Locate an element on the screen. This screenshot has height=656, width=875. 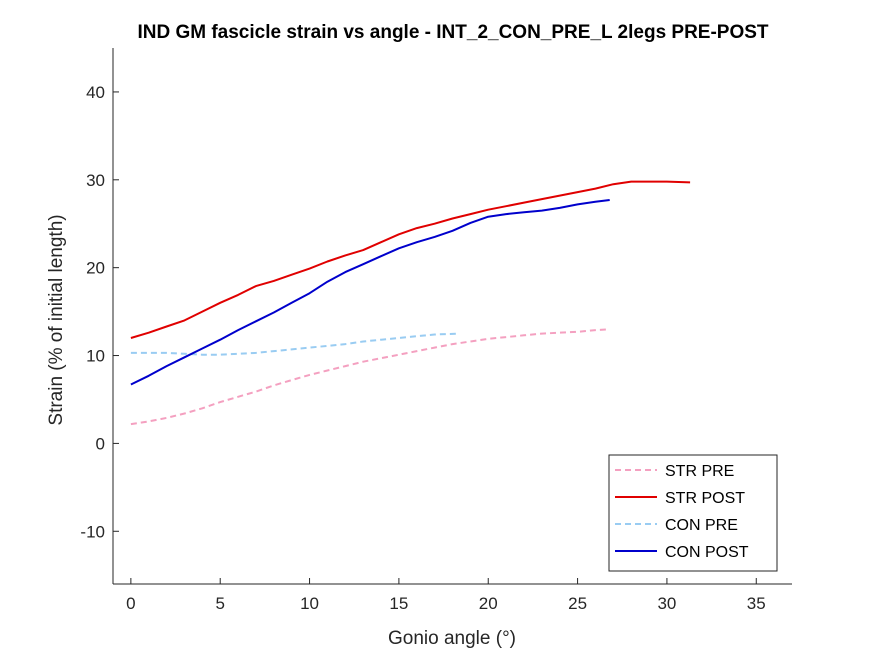
x-tick-label: 5 is located at coordinates (219, 603).